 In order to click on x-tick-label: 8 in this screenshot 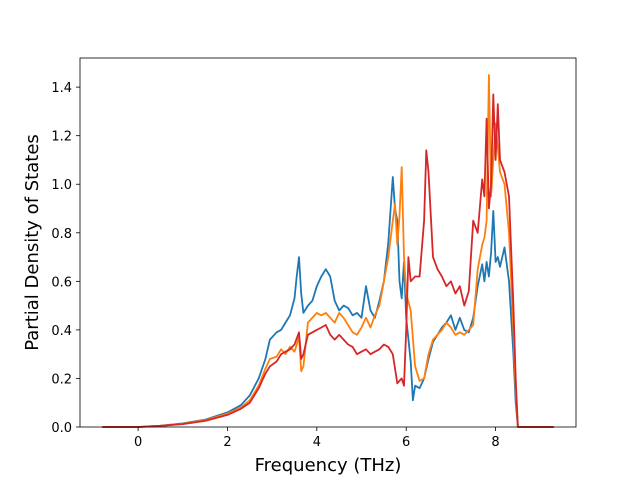, I will do `click(495, 442)`.